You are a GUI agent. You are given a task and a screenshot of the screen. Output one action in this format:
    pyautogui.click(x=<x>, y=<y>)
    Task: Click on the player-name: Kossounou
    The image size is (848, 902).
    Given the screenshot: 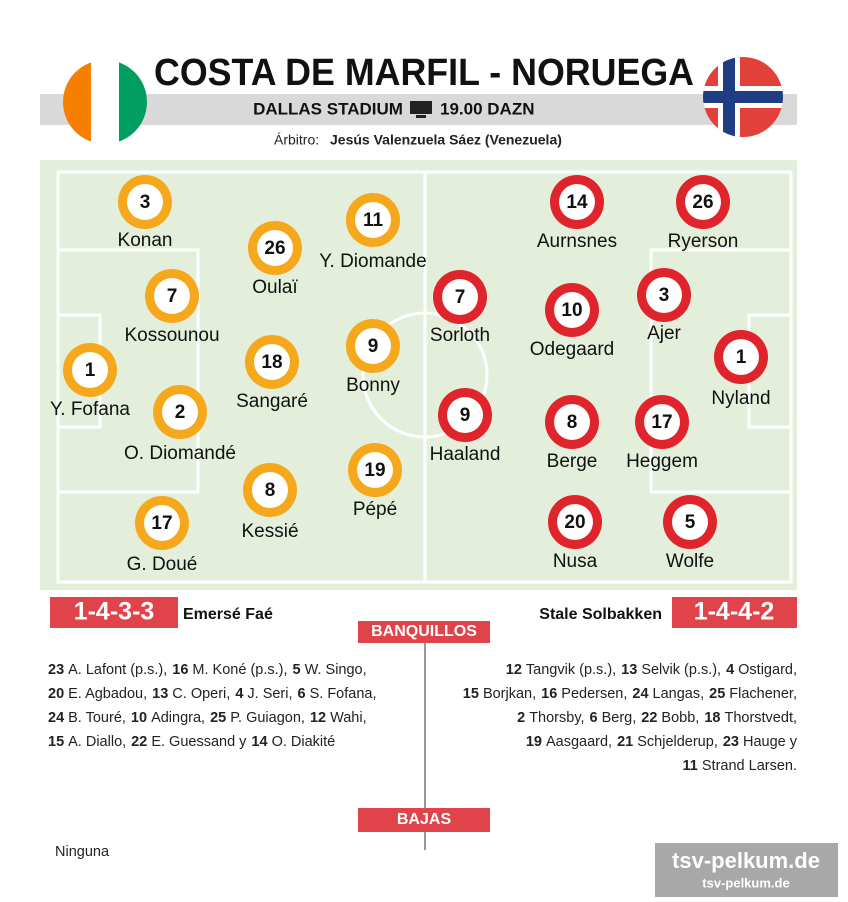 What is the action you would take?
    pyautogui.click(x=171, y=335)
    